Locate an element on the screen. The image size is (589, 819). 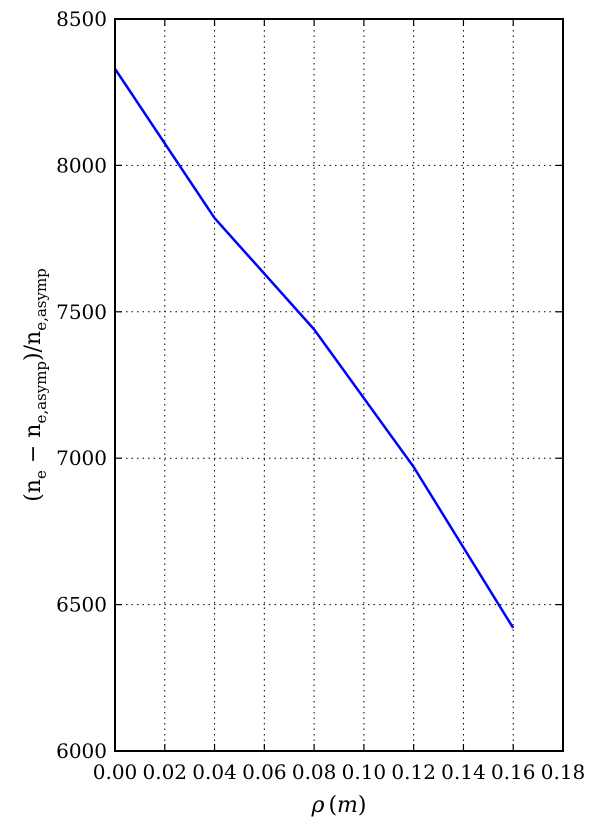
y-tick-label: 6000 is located at coordinates (81, 751).